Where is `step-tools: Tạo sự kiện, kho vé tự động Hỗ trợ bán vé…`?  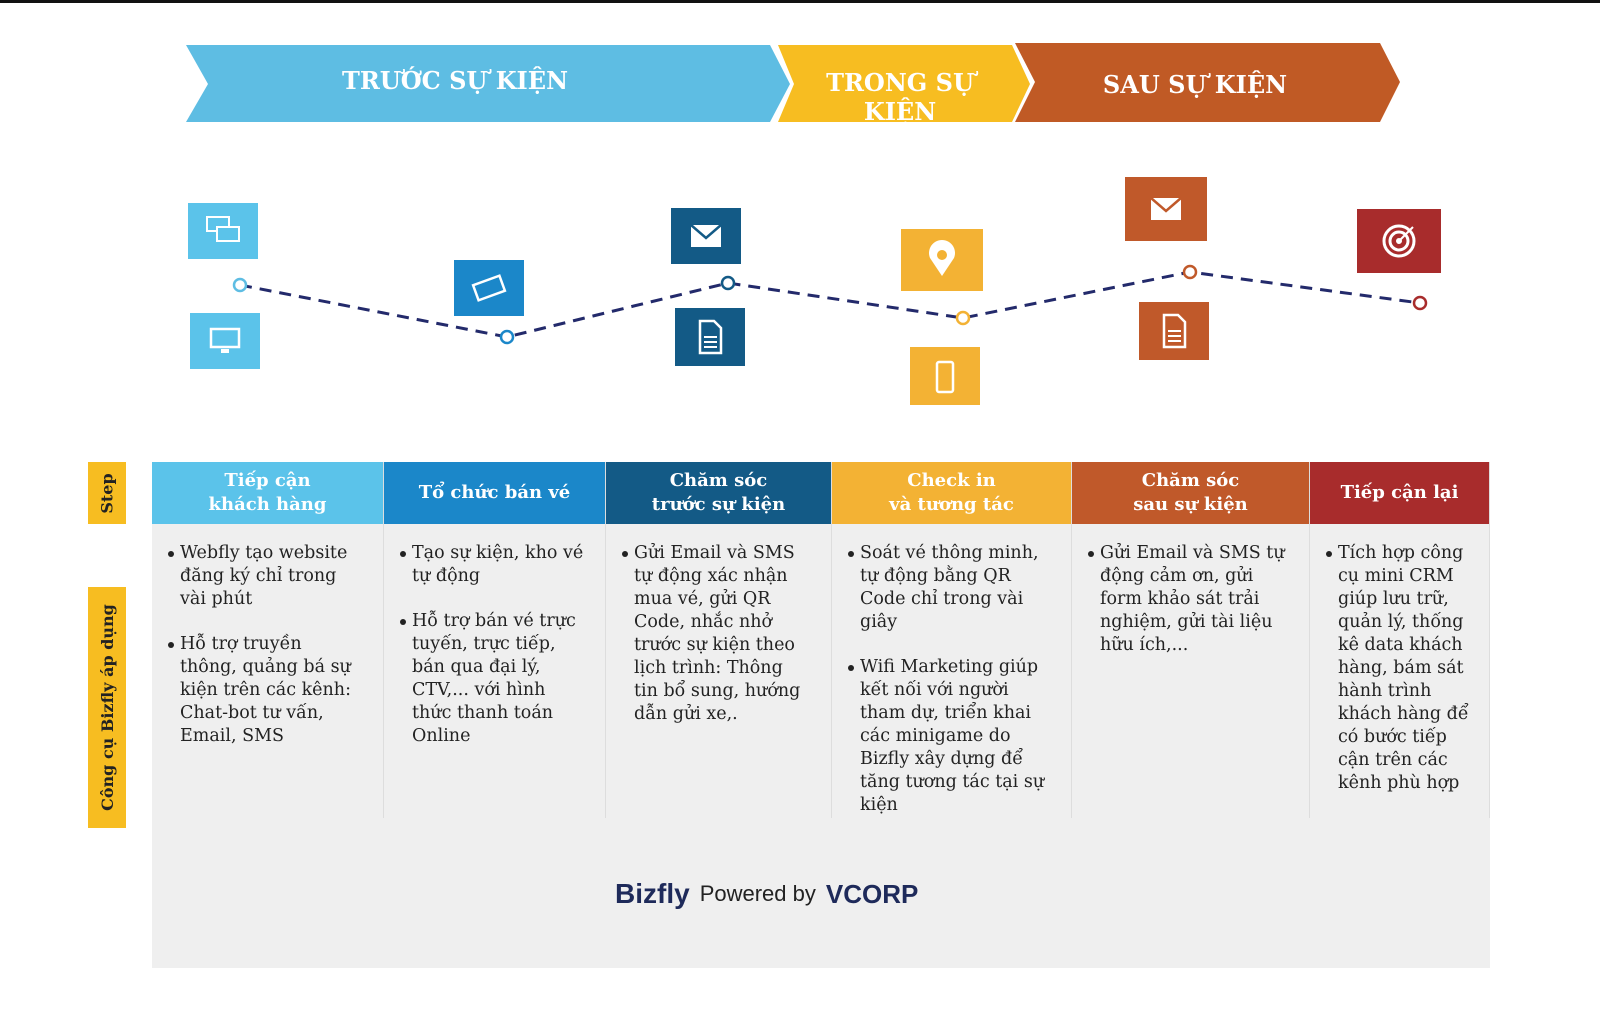 step-tools: Tạo sự kiện, kho vé tự động Hỗ trợ bán vé… is located at coordinates (494, 636).